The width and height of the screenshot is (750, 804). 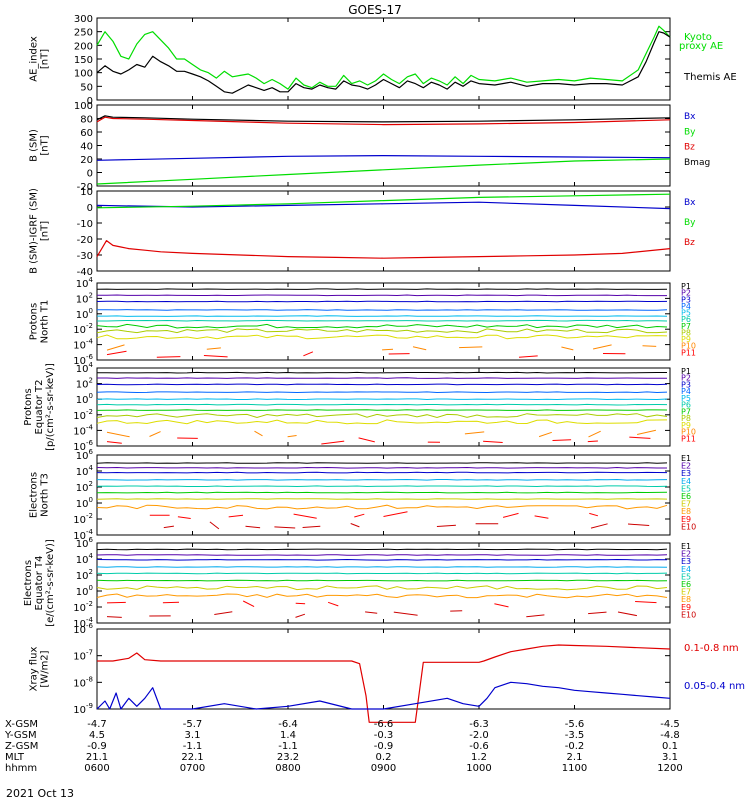 I want to click on flux-line-p9, so click(x=382, y=337).